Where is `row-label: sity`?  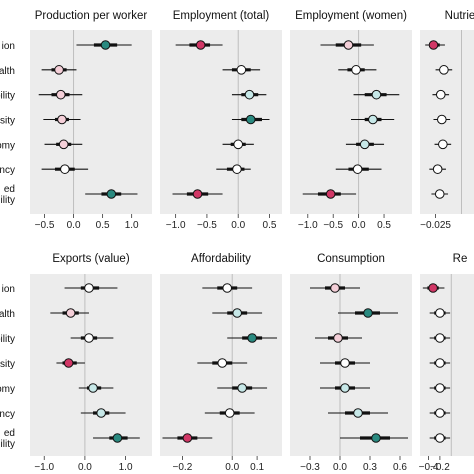 row-label: sity is located at coordinates (7, 121).